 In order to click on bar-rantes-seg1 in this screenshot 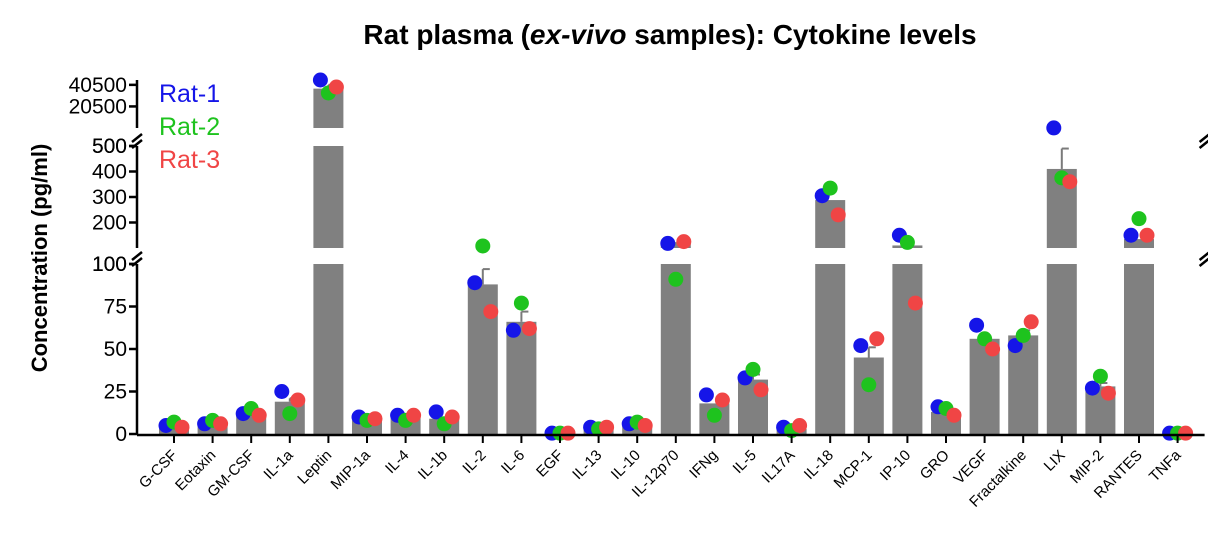, I will do `click(1139, 349)`.